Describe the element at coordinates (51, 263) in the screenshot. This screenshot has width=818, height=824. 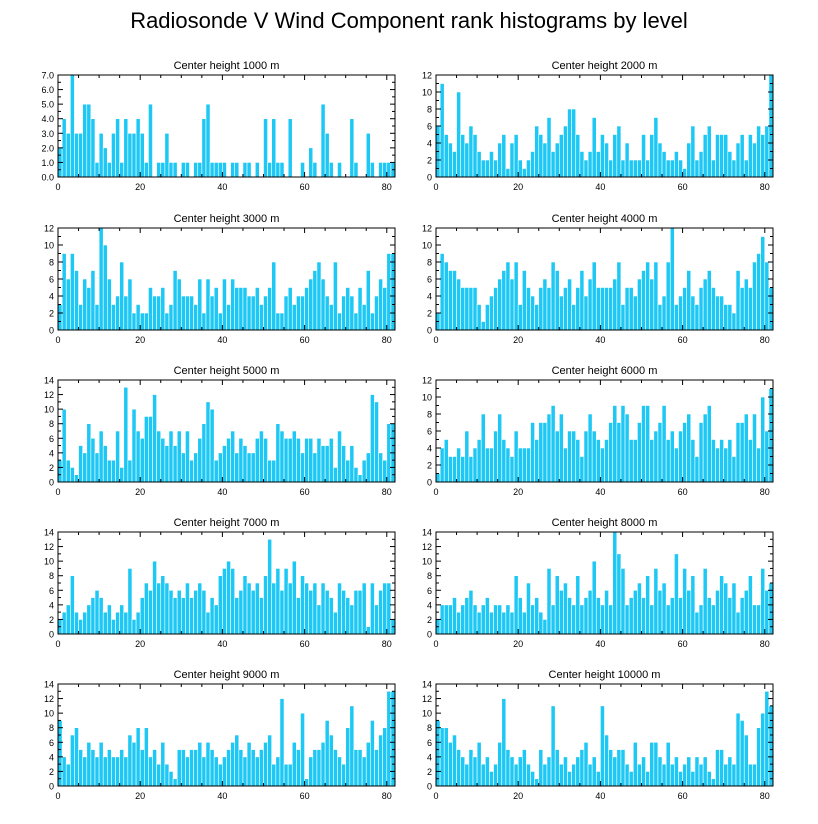
I see `y-tick-label: 8` at that location.